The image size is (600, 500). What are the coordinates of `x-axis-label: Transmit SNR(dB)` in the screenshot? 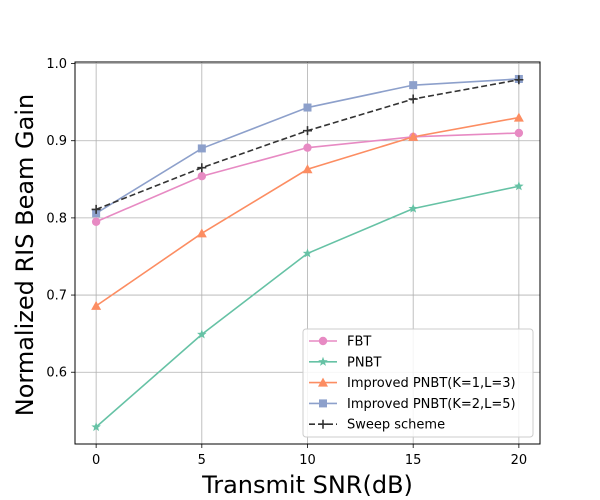 It's located at (307, 485).